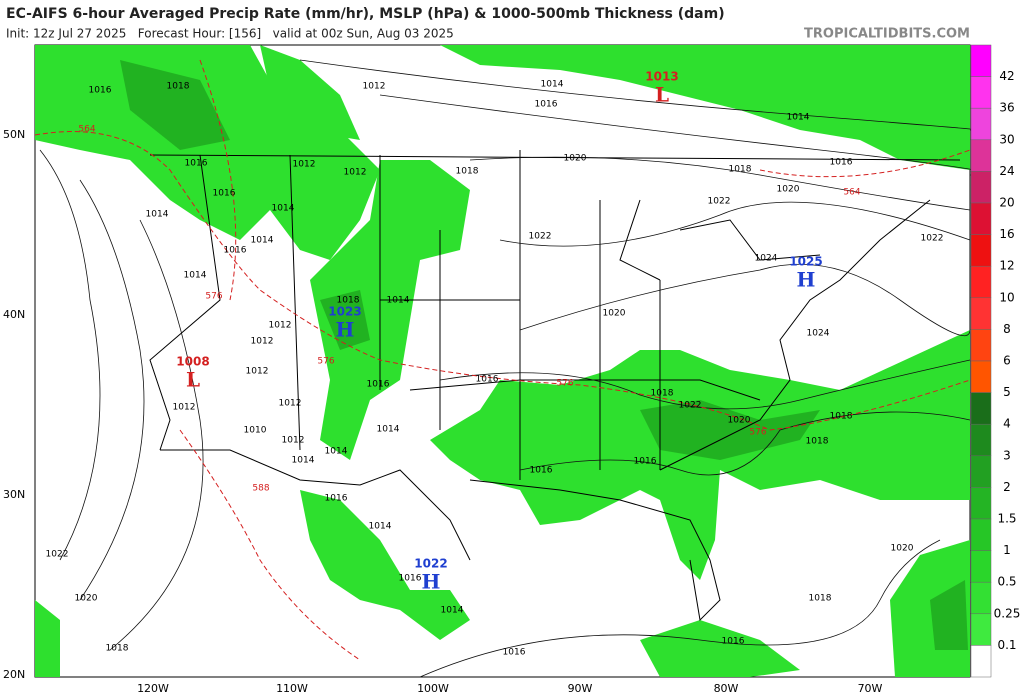 Image resolution: width=1024 pixels, height=700 pixels. Describe the element at coordinates (1006, 582) in the screenshot. I see `colorbar-label: 0.5` at that location.